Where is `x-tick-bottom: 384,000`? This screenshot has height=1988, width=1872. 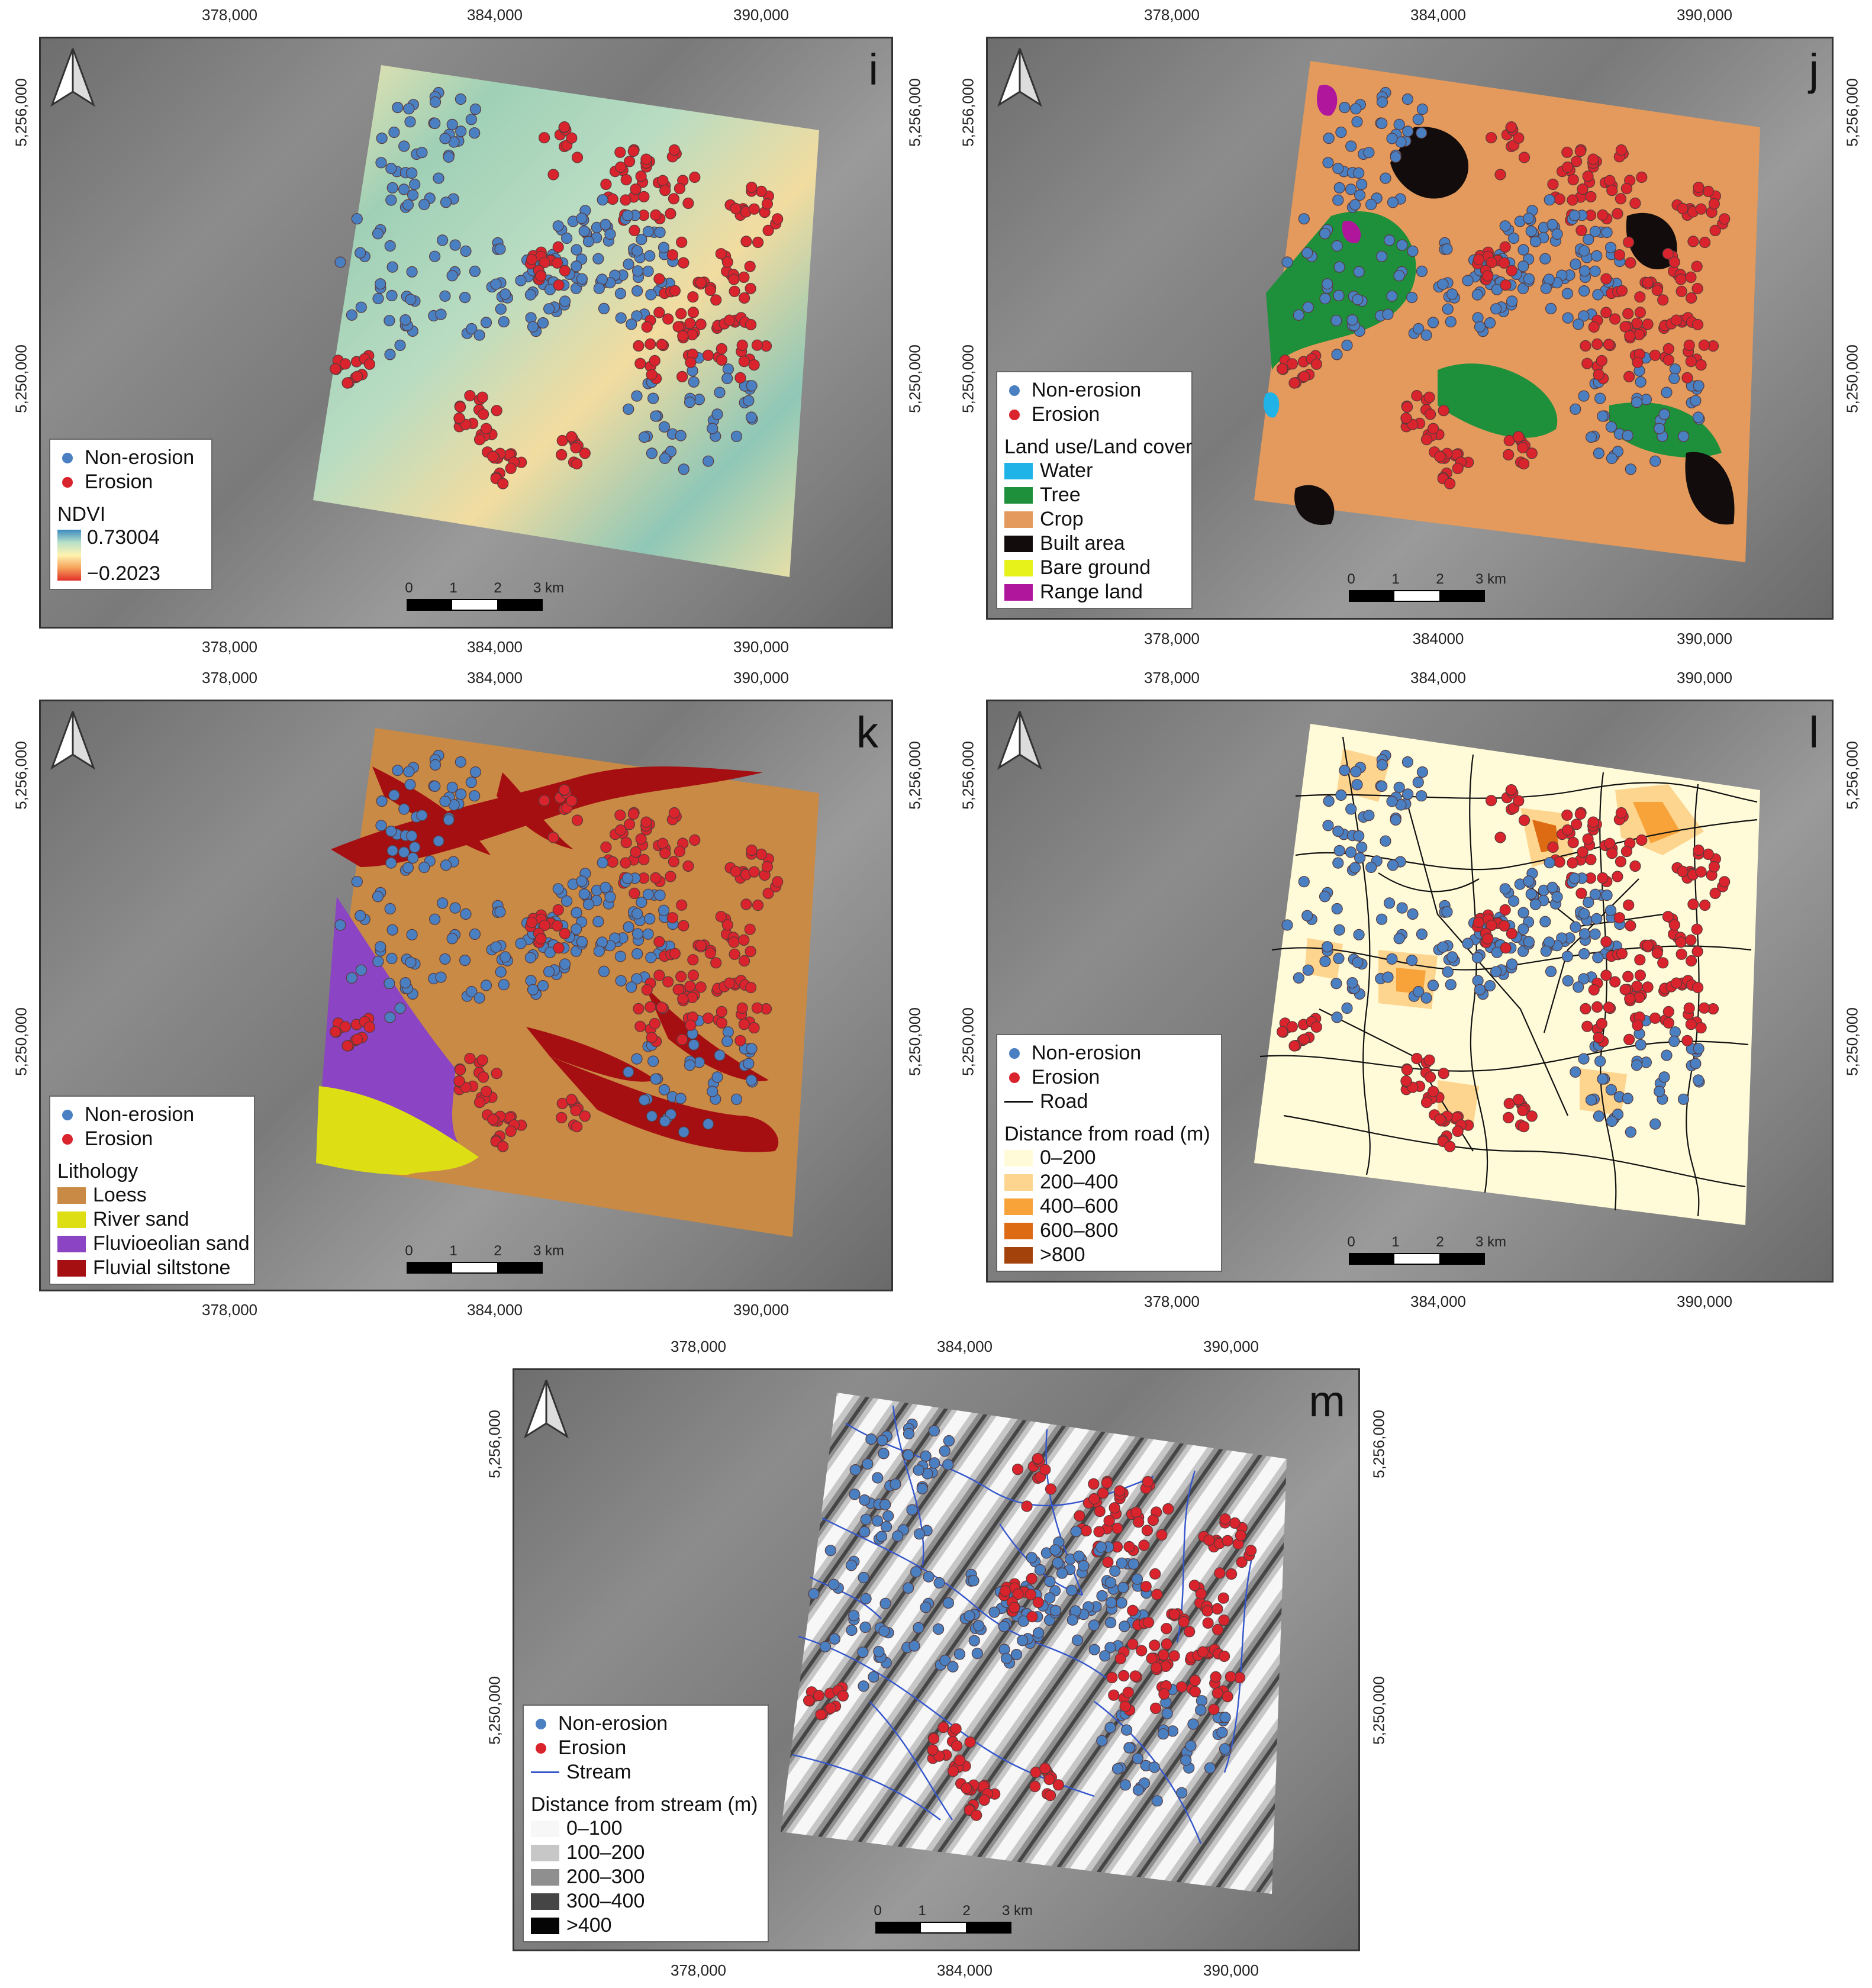
x-tick-bottom: 384,000 is located at coordinates (965, 1970).